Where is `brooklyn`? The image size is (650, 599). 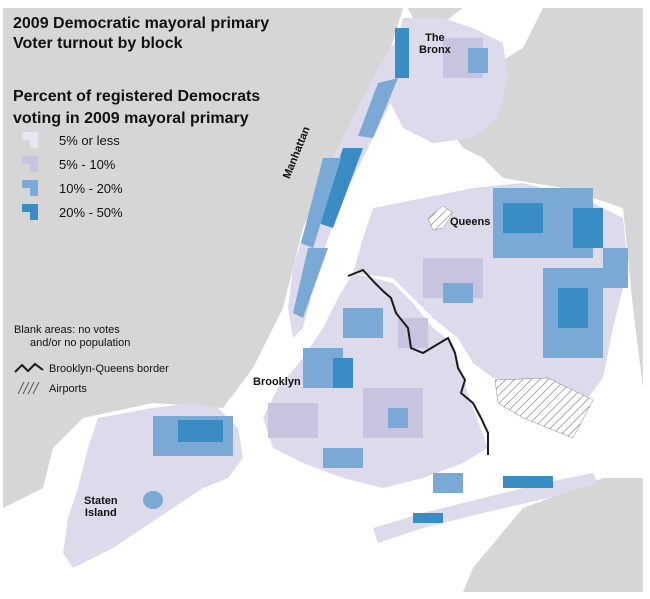 brooklyn is located at coordinates (375, 380).